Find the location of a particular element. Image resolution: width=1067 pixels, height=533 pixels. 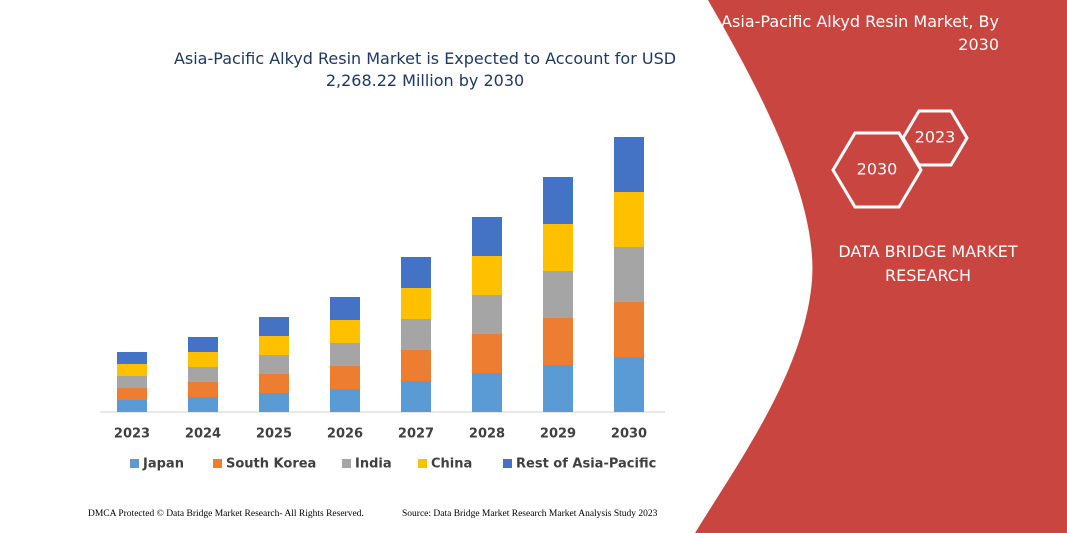

x-tick-label: 2027 is located at coordinates (416, 434).